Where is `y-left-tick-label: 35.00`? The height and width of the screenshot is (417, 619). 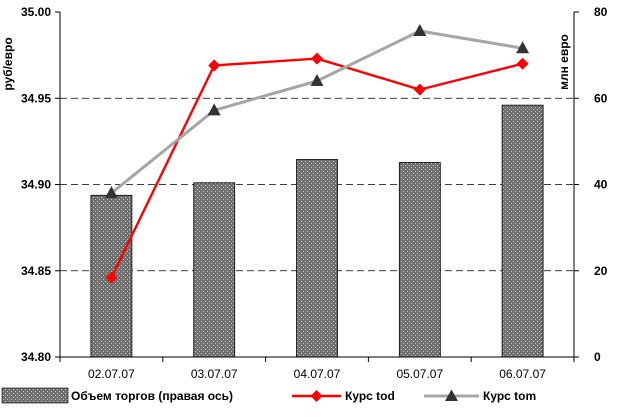
y-left-tick-label: 35.00 is located at coordinates (36, 12).